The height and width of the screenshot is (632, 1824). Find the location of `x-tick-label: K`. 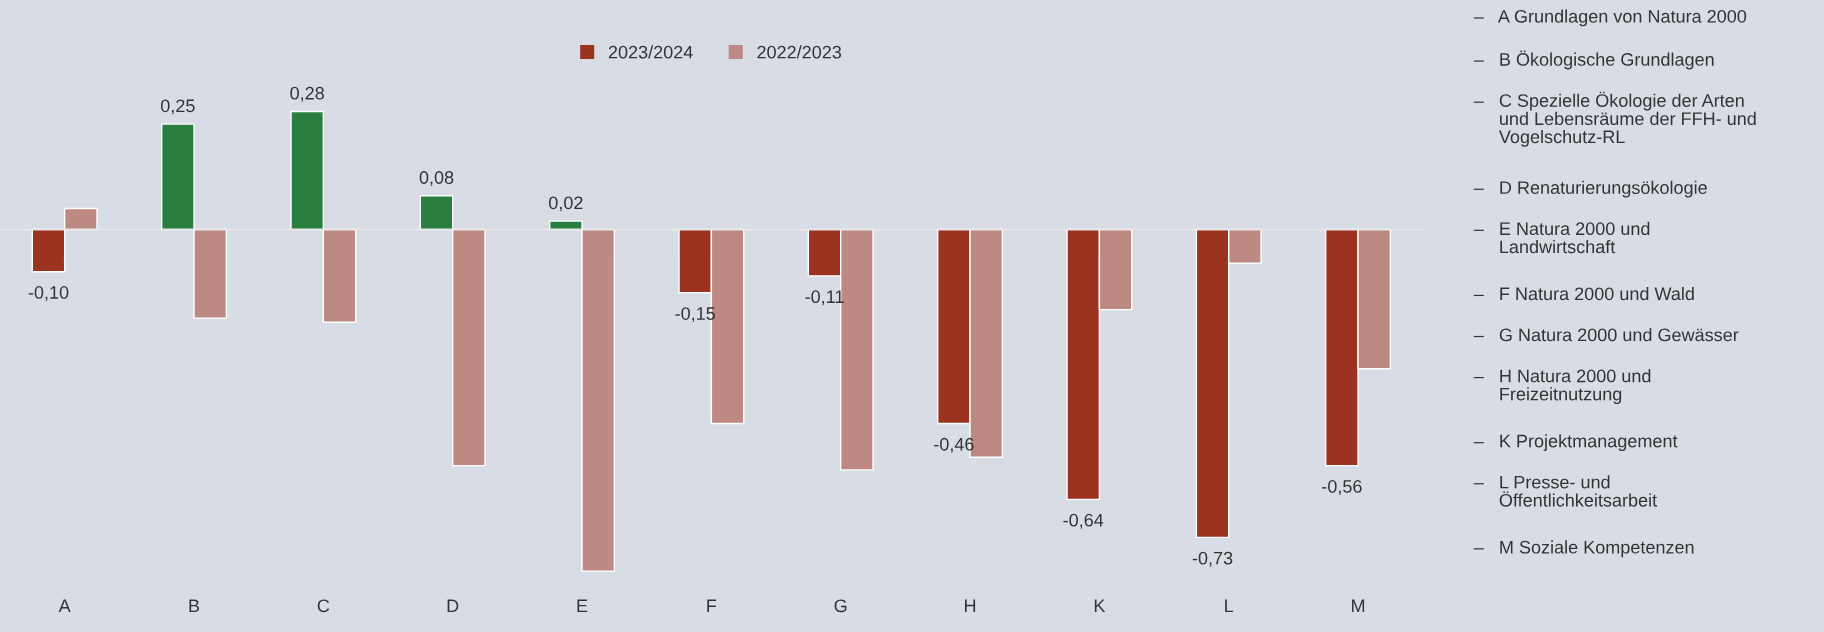

x-tick-label: K is located at coordinates (1100, 606).